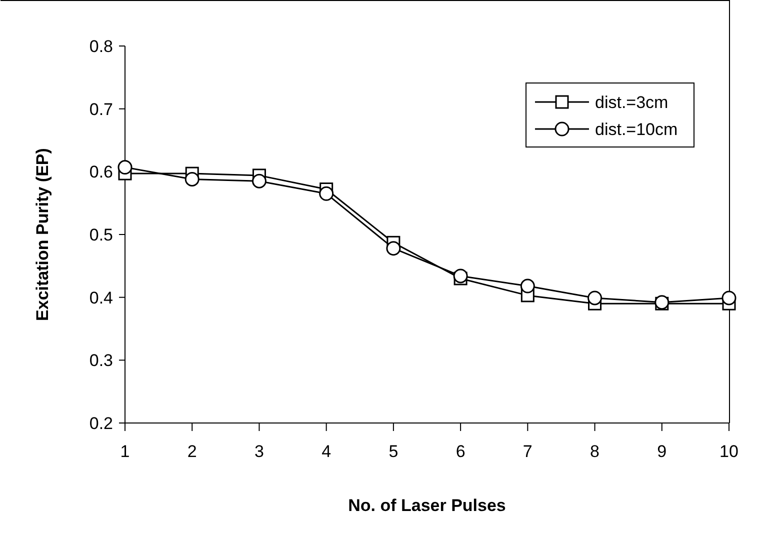 The image size is (757, 533). What do you see at coordinates (101, 172) in the screenshot?
I see `y-tick-label: 0.6` at bounding box center [101, 172].